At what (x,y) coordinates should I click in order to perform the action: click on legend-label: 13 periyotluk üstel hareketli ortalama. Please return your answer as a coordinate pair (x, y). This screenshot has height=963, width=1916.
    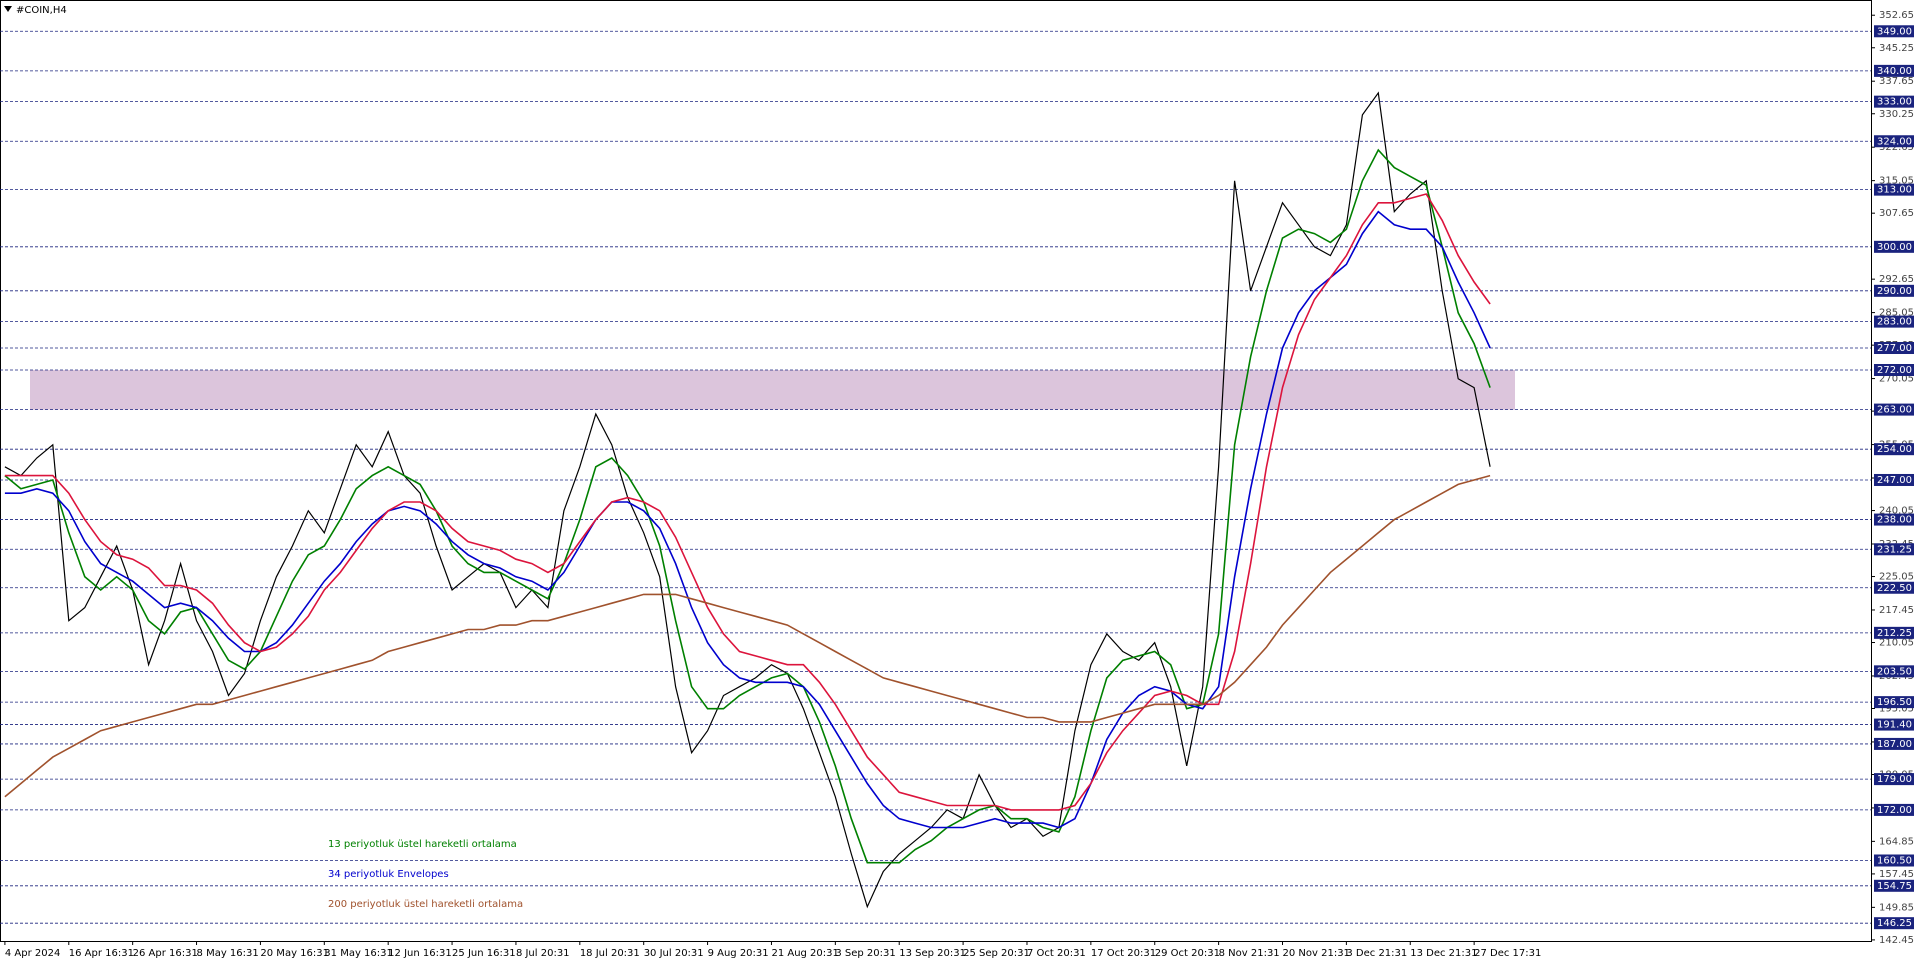
    Looking at the image, I should click on (422, 844).